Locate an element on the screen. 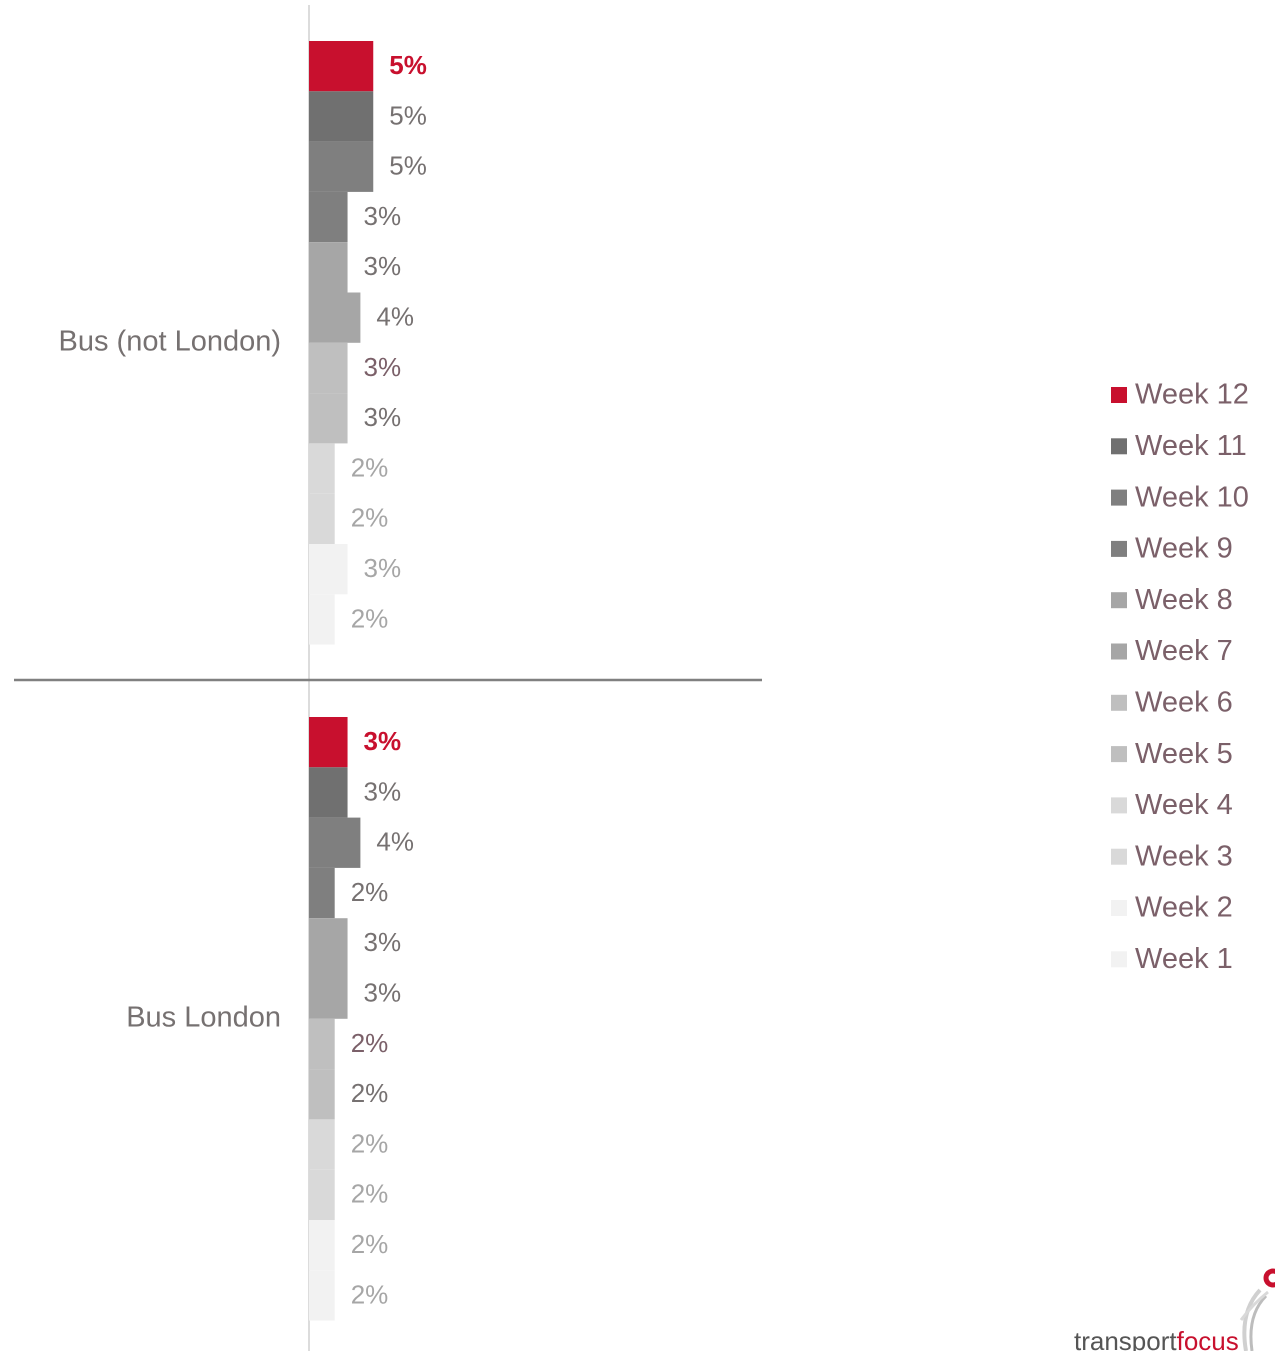 This screenshot has height=1351, width=1275. legend-item: Week 11 is located at coordinates (1191, 446).